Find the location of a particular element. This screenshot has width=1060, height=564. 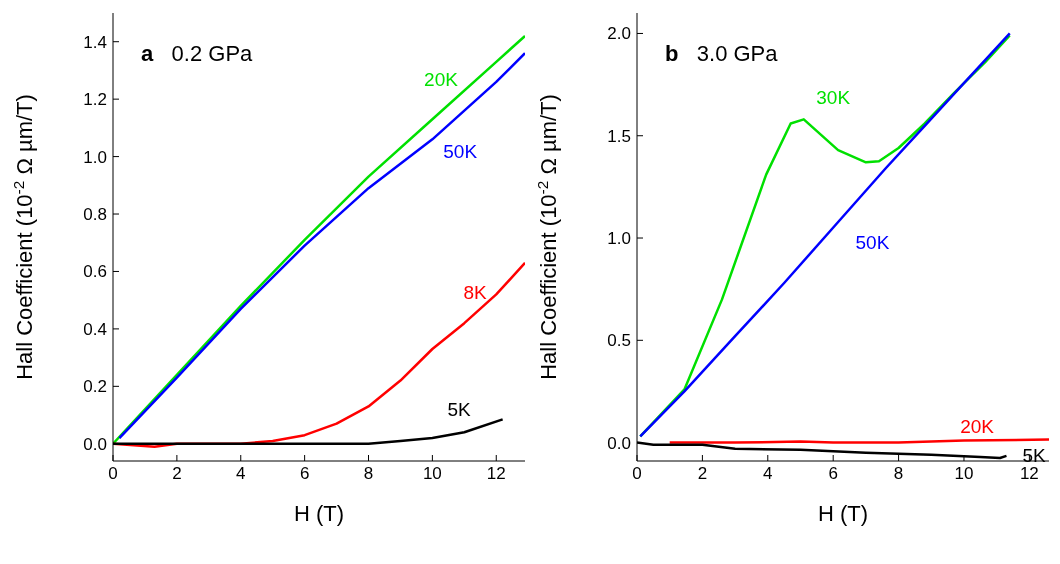

series-label: 8K is located at coordinates (475, 292).